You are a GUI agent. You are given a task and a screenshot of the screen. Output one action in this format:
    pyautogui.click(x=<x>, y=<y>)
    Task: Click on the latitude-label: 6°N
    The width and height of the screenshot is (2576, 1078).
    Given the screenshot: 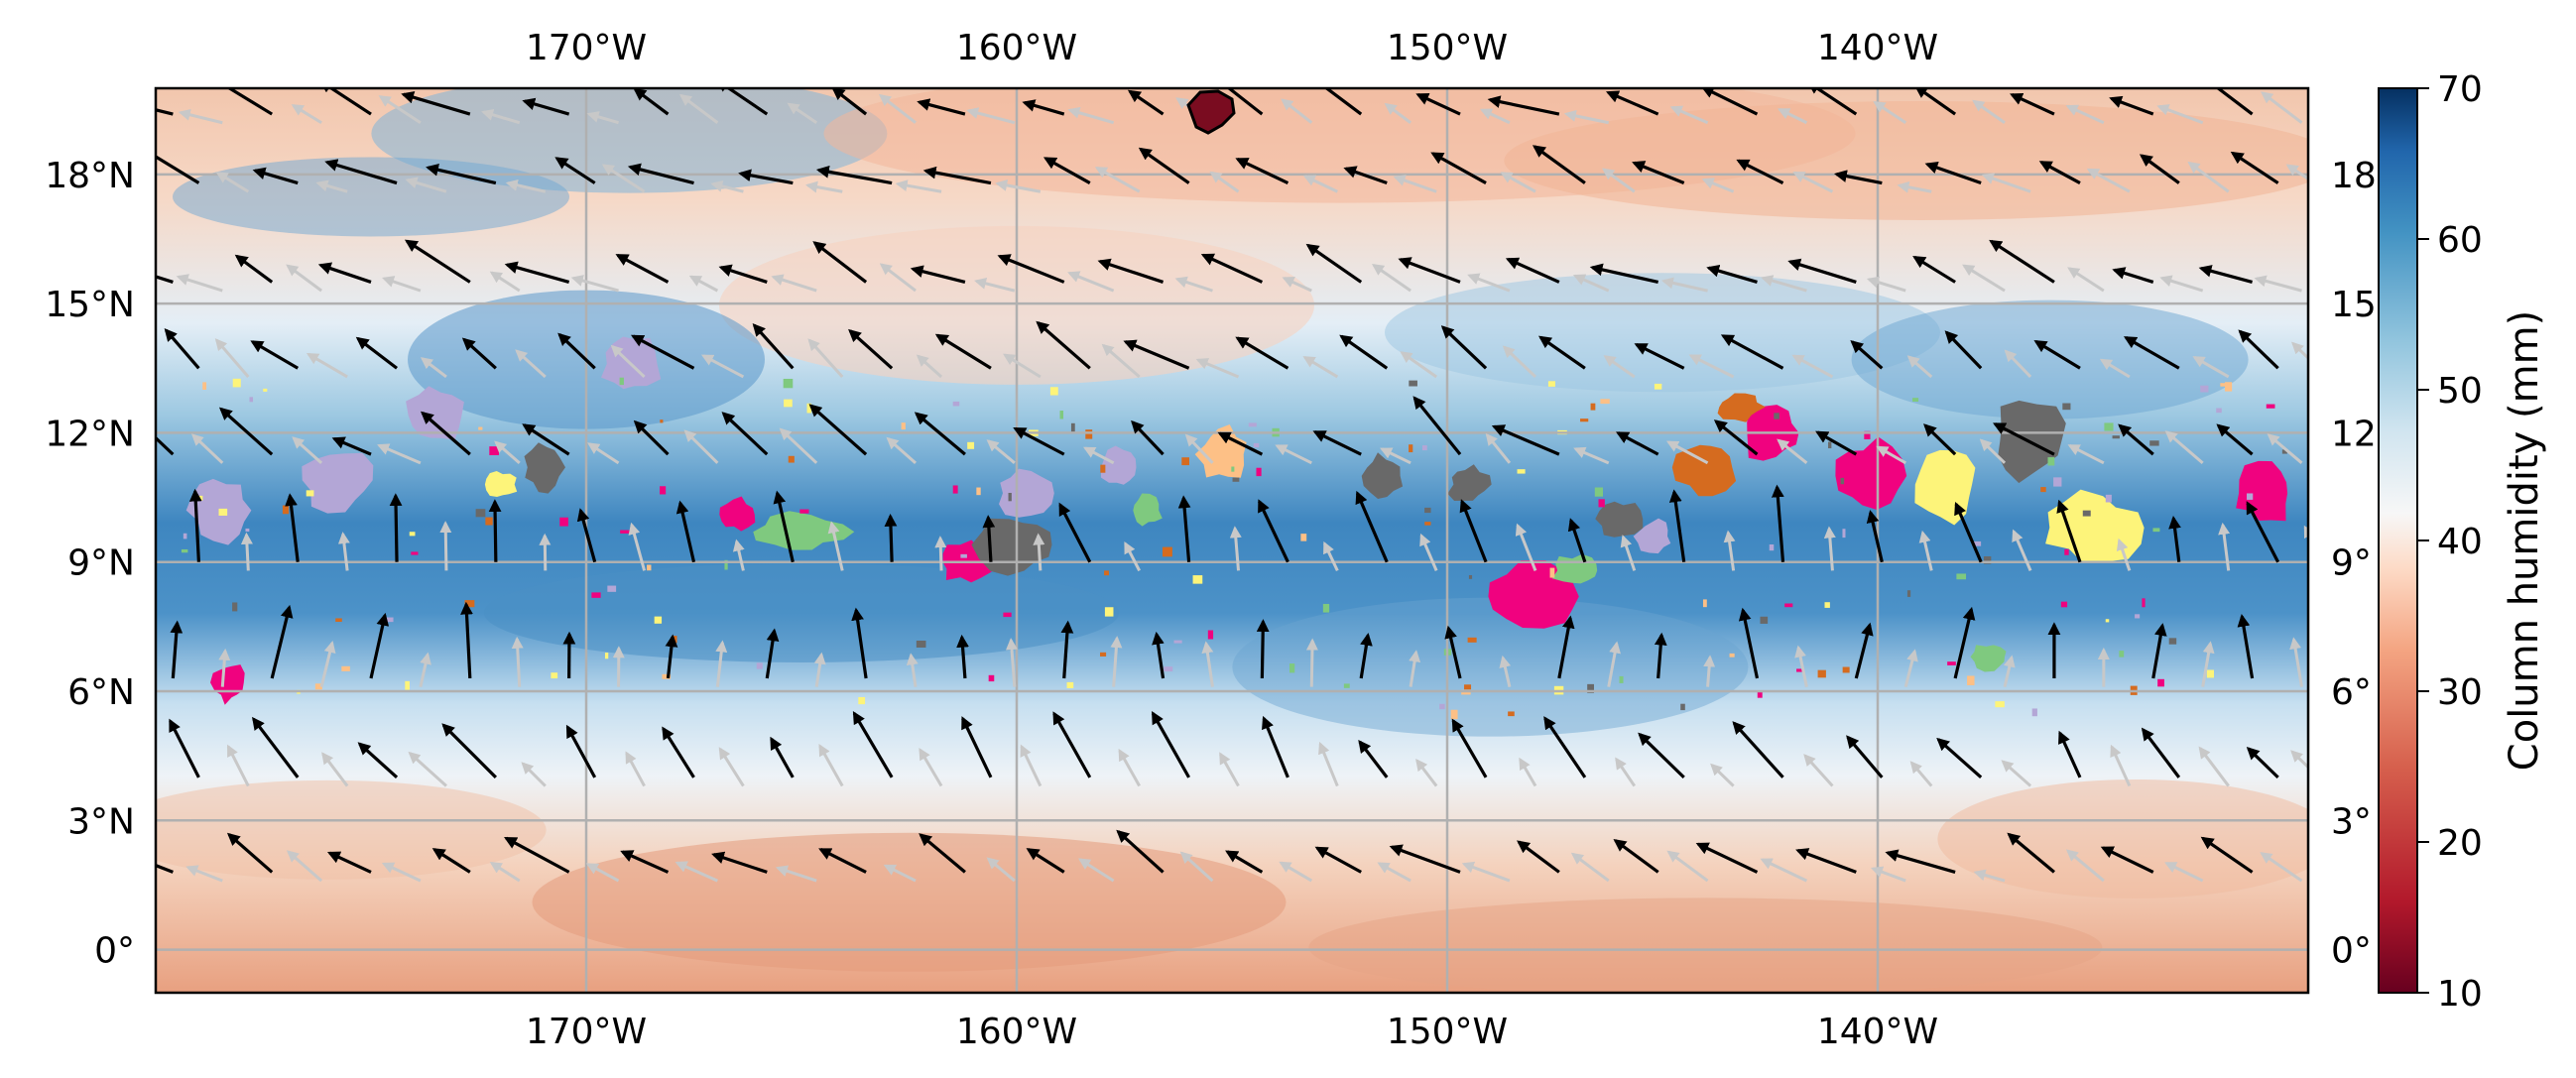 What is the action you would take?
    pyautogui.click(x=101, y=692)
    